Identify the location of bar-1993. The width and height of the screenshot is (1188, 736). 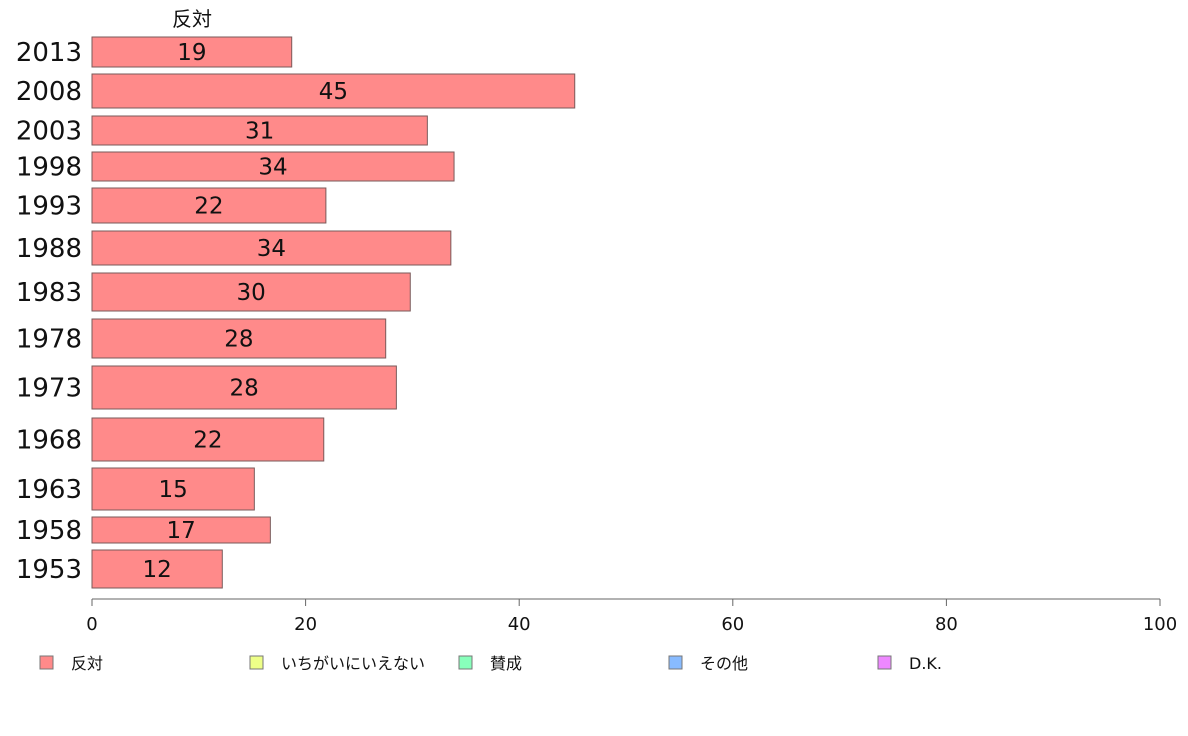
(209, 205).